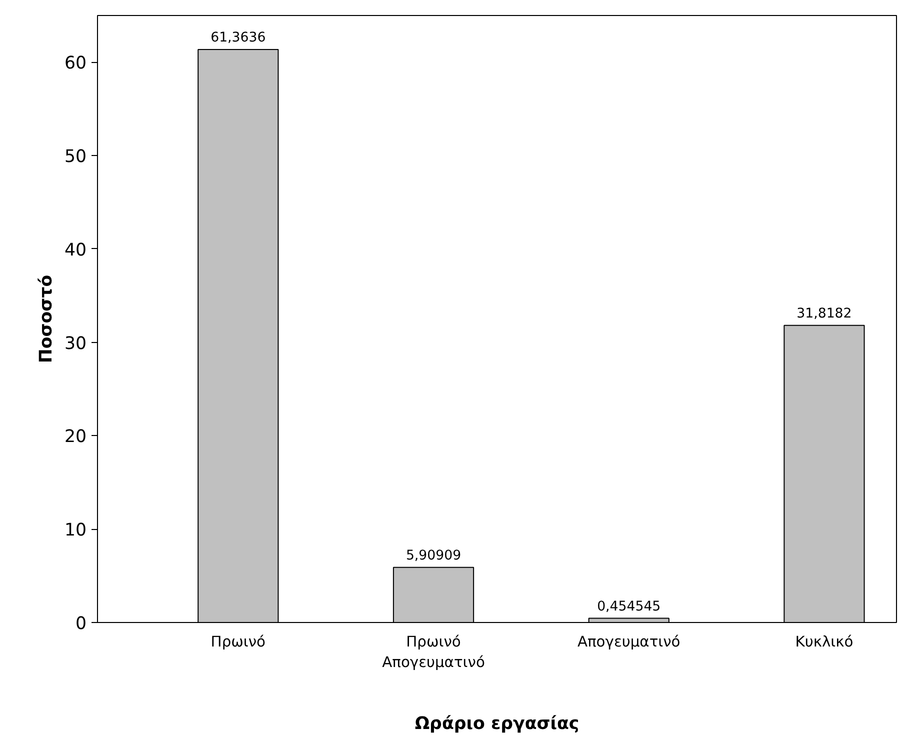 This screenshot has height=755, width=909. Describe the element at coordinates (628, 642) in the screenshot. I see `x-tick-label: Απογευματινό` at that location.